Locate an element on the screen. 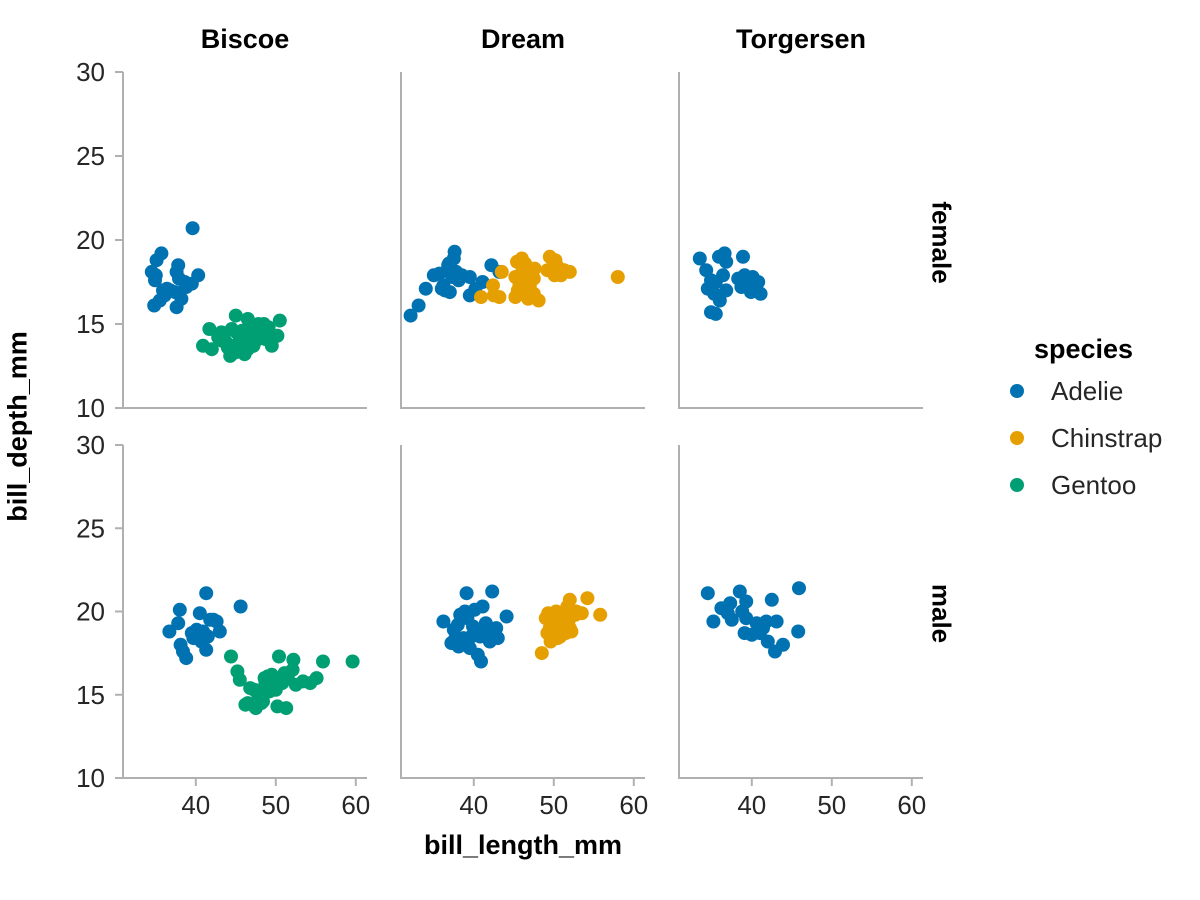 This screenshot has height=900, width=1200. legend-entry-adelie: Adelie is located at coordinates (1098, 391).